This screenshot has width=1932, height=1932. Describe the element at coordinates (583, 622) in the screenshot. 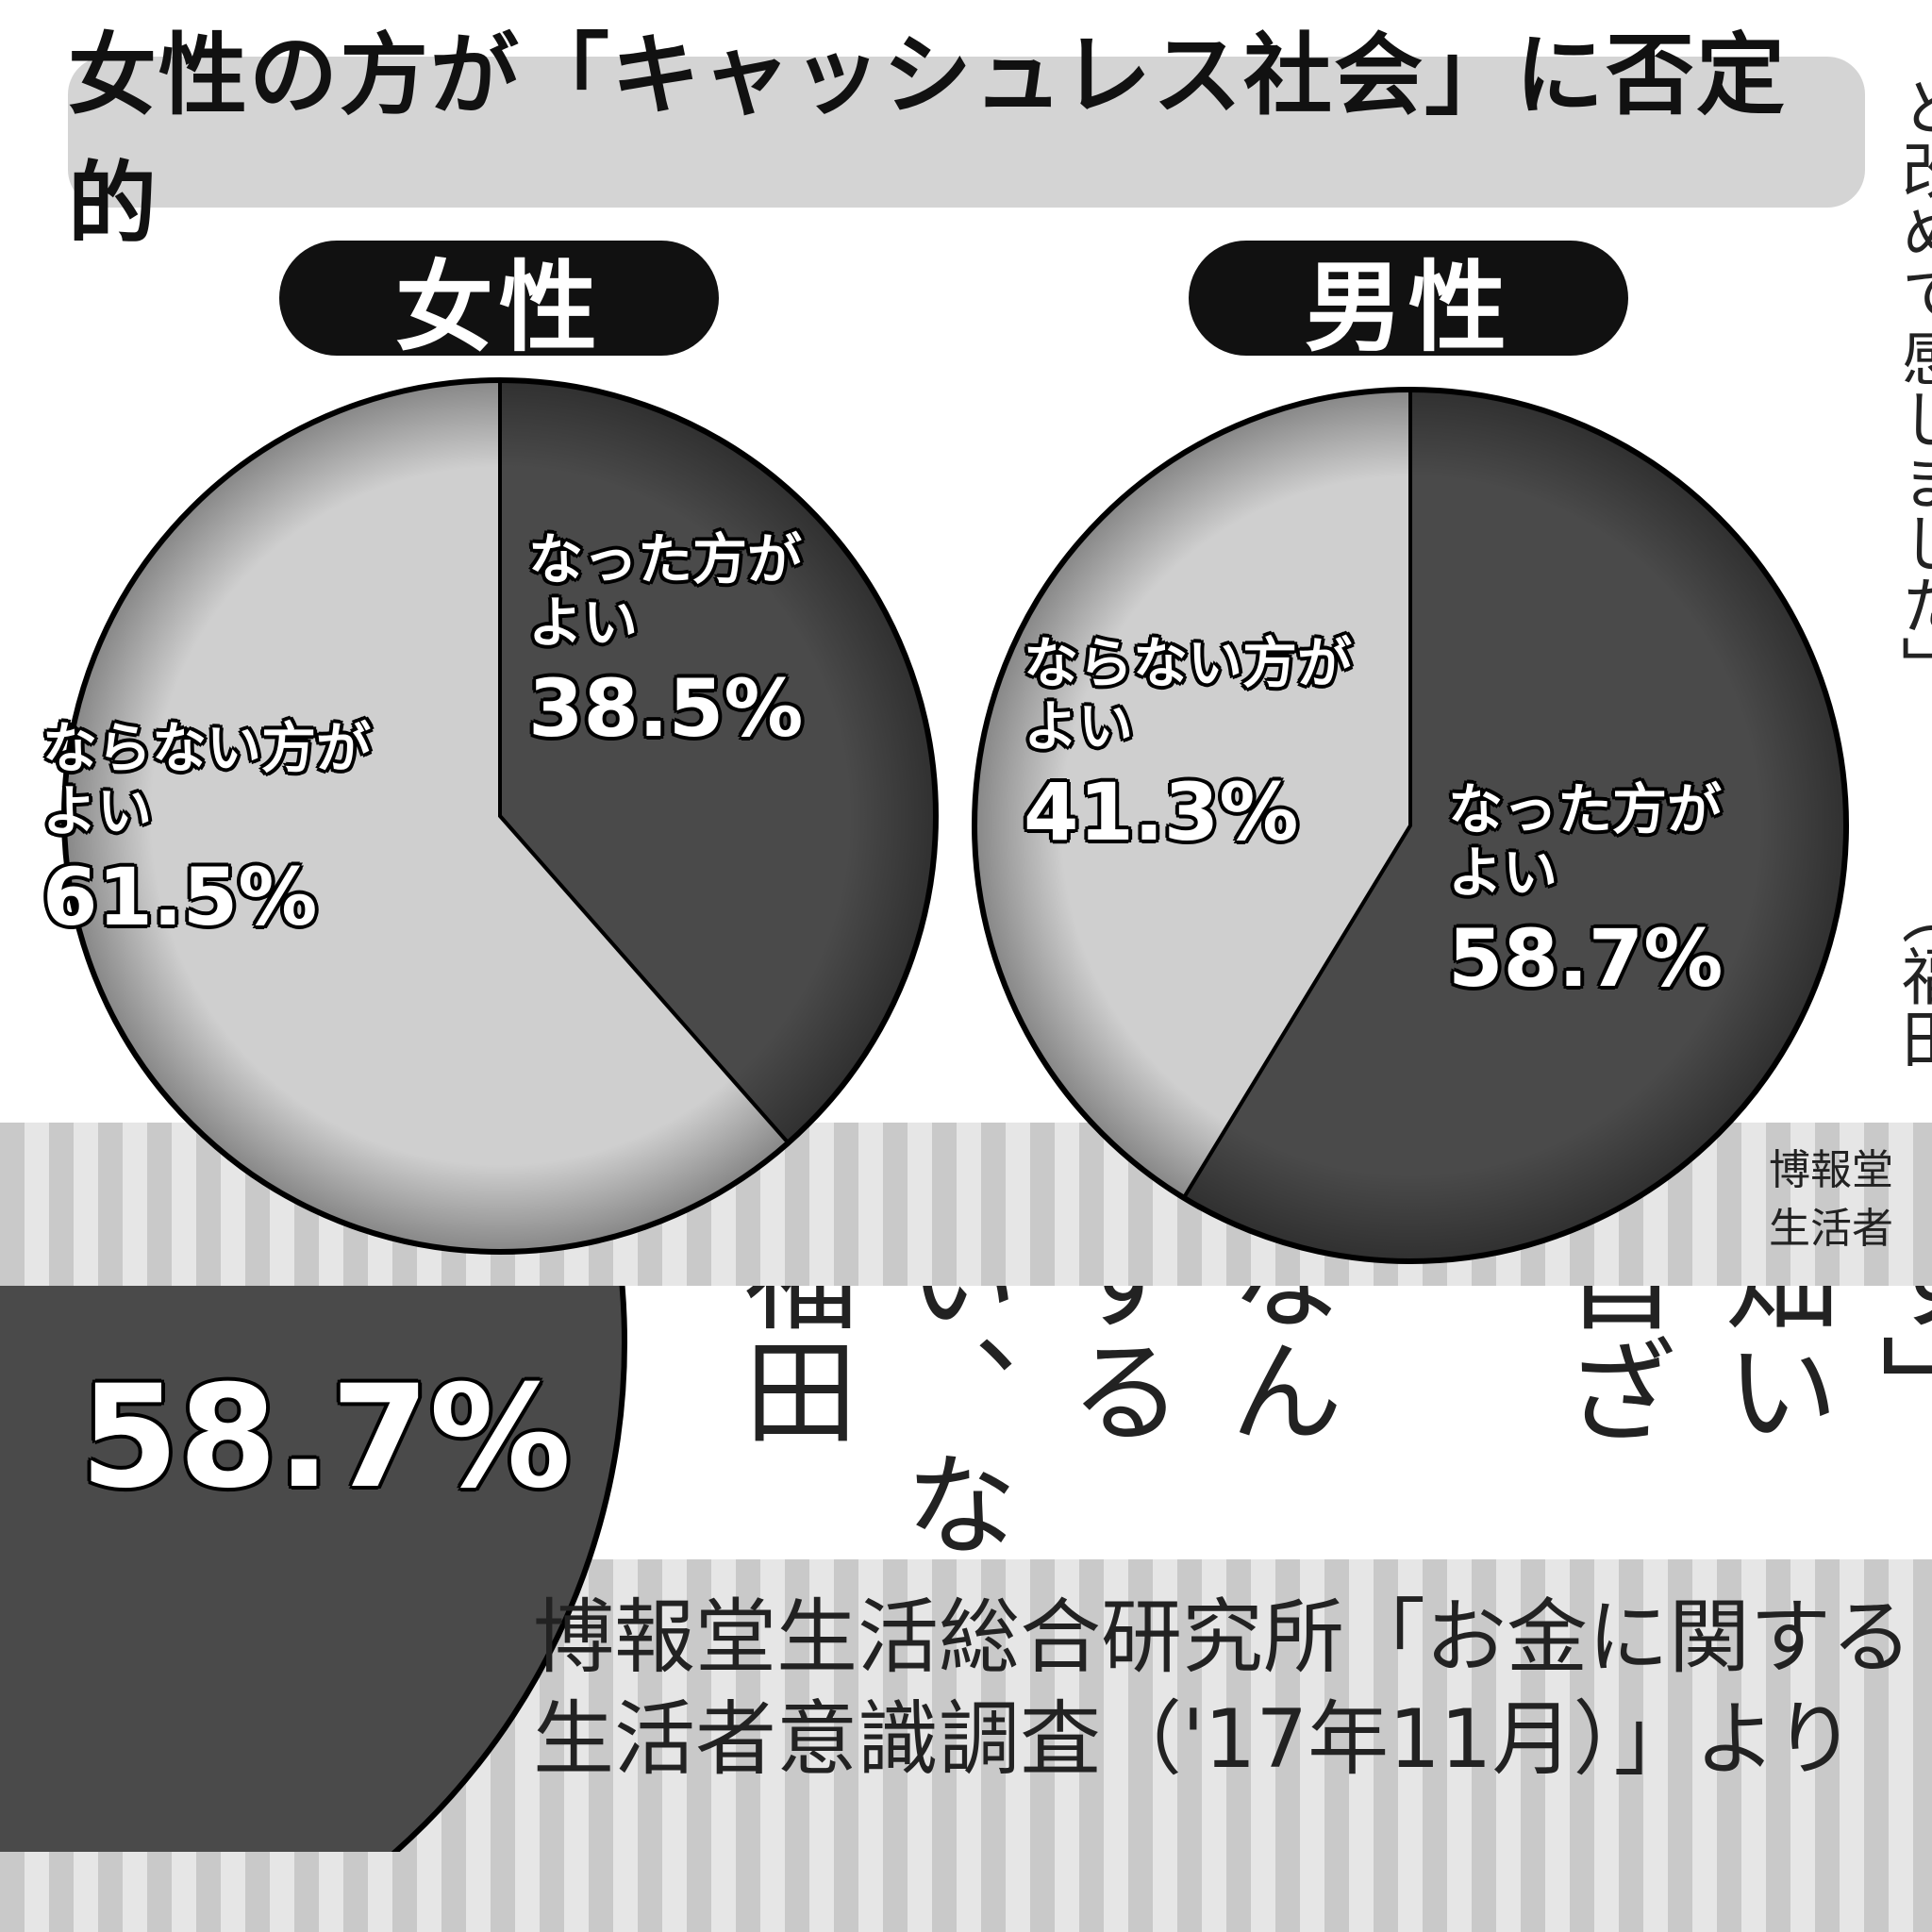

I see `female-yes-line2: よい` at that location.